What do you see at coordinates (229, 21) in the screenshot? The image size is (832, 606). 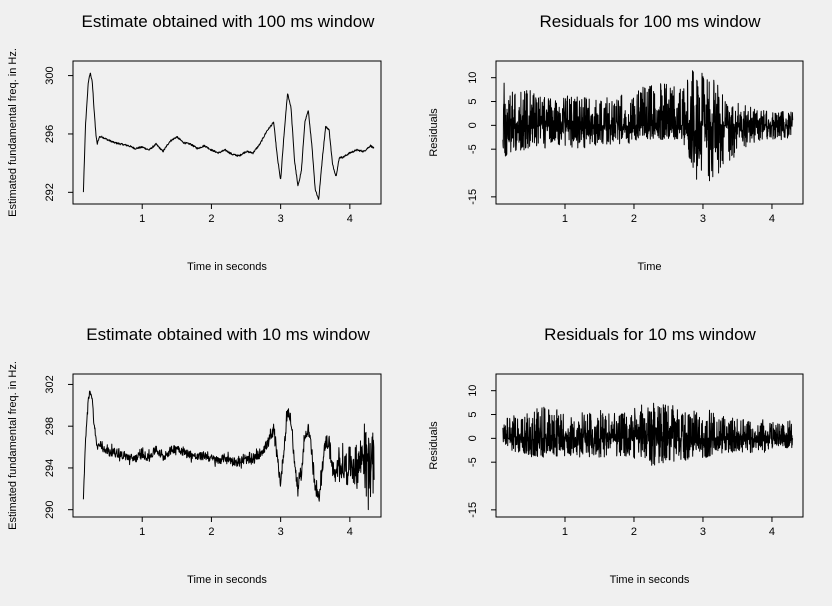 I see `chart-title-1: Estimate obtained with 100 ms window` at bounding box center [229, 21].